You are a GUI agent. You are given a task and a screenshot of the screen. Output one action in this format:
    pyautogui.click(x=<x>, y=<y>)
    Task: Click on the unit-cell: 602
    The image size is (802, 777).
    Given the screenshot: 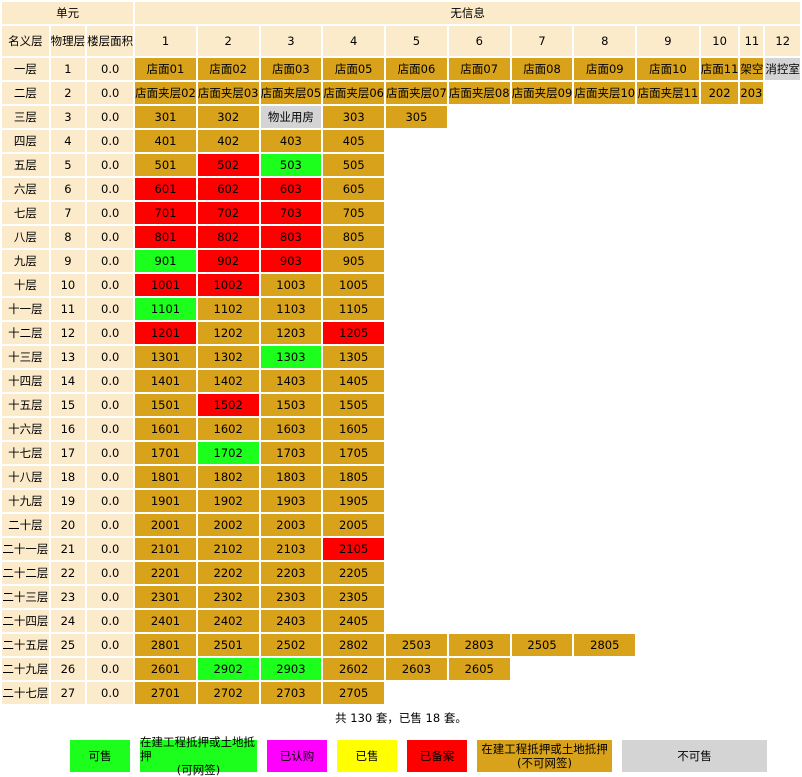 What is the action you would take?
    pyautogui.click(x=228, y=189)
    